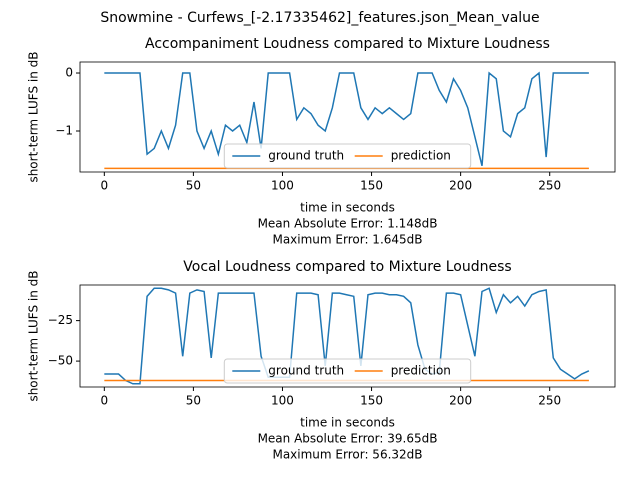 Image resolution: width=640 pixels, height=480 pixels. Describe the element at coordinates (347, 240) in the screenshot. I see `annotation: Maximum Error: 1.645dB` at that location.